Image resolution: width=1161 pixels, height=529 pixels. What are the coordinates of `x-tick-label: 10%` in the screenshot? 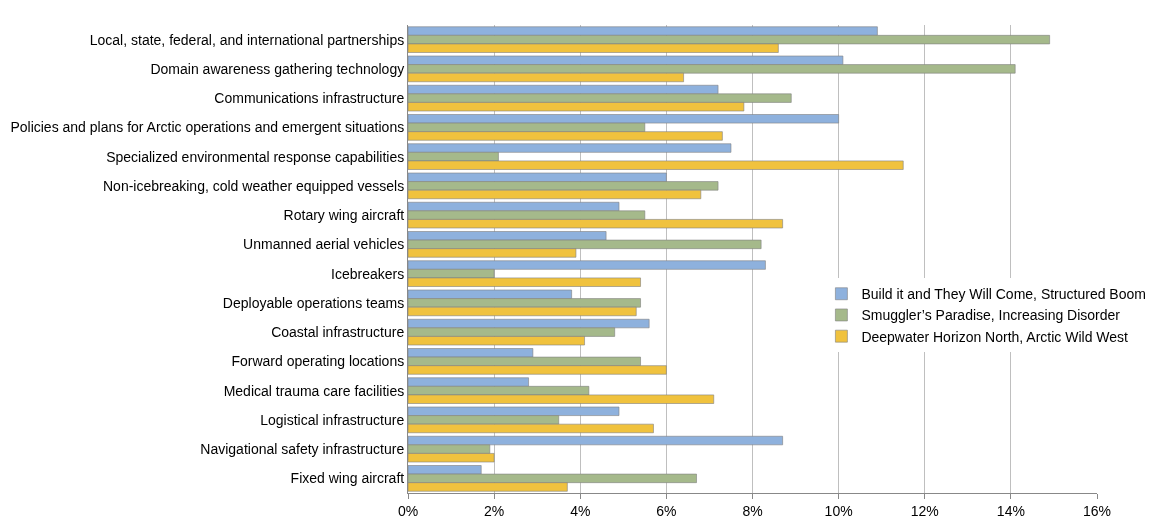 It's located at (838, 510).